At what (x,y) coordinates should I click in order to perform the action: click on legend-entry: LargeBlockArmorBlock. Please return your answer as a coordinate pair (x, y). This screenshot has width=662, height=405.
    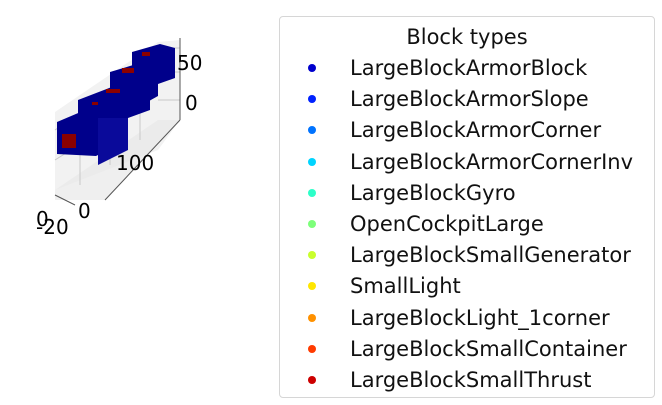
    Looking at the image, I should click on (467, 69).